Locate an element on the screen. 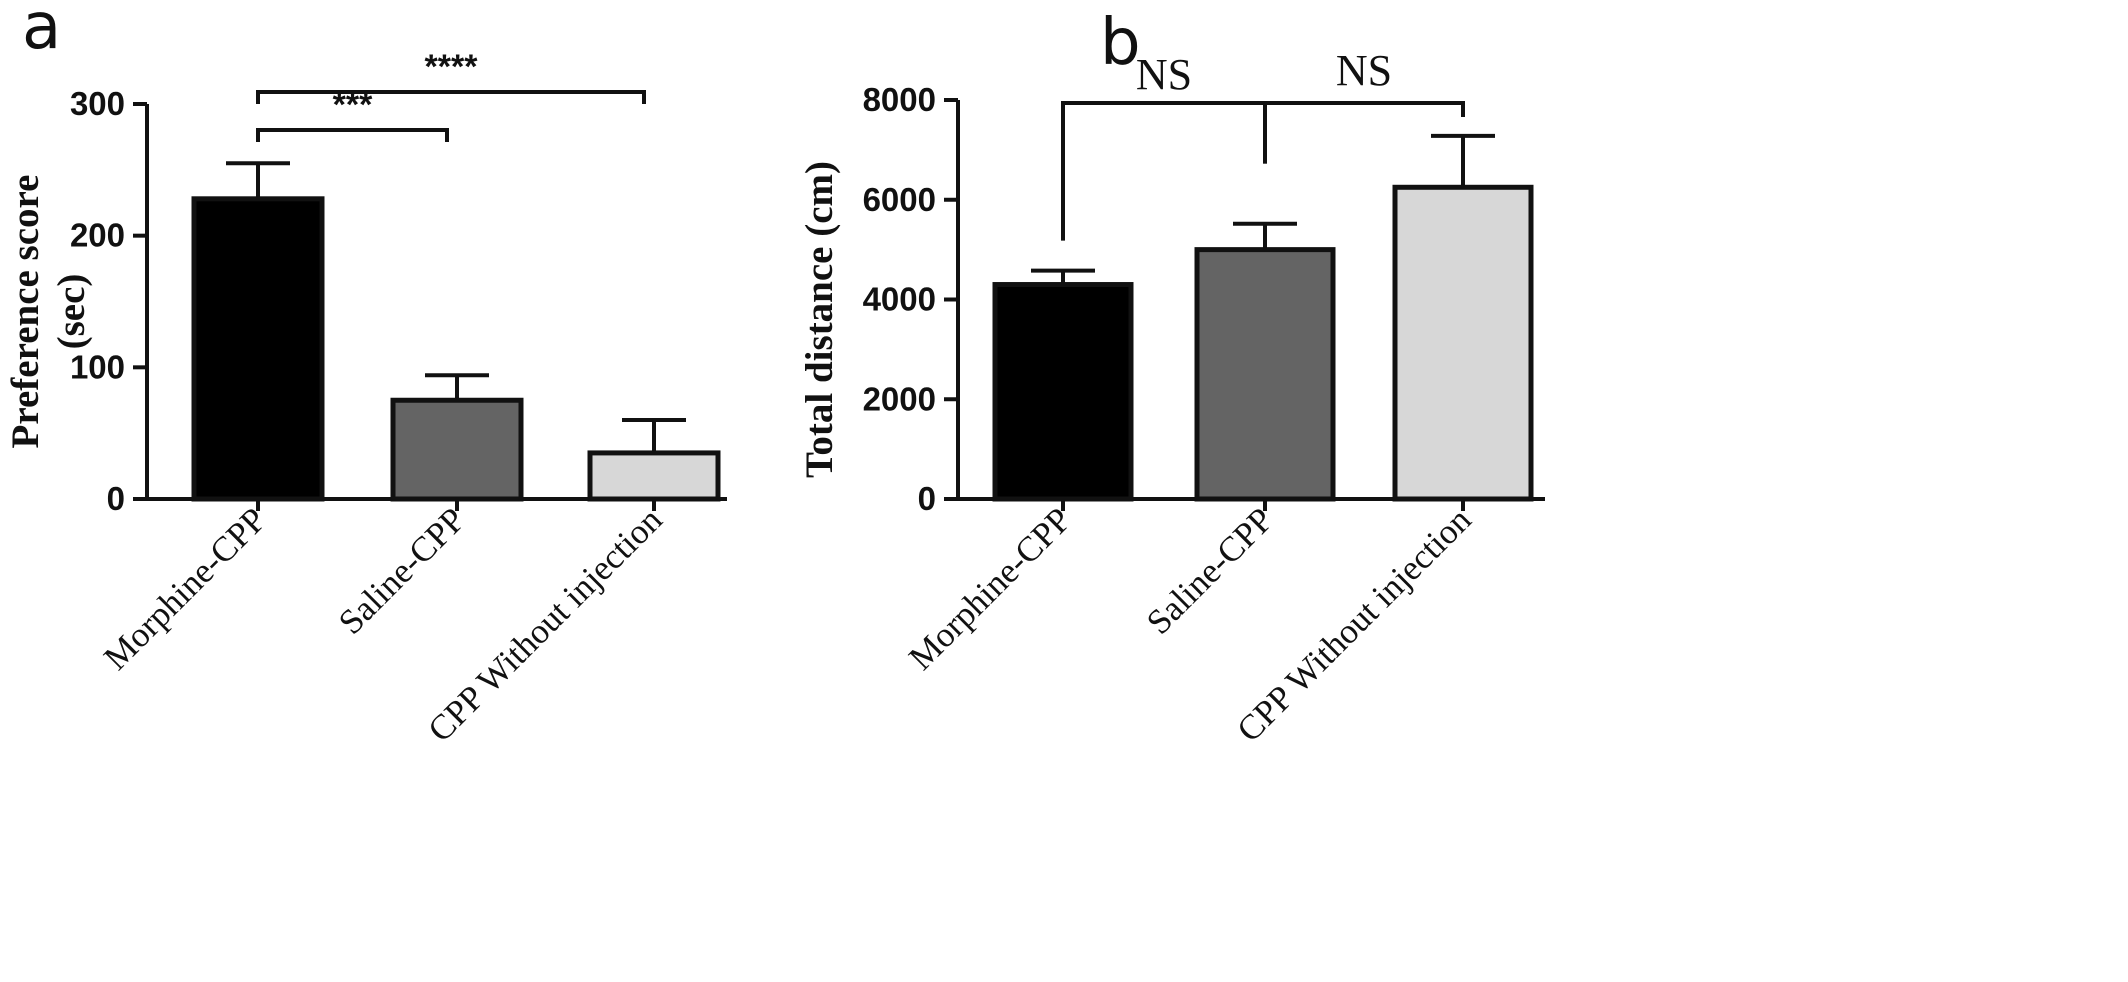 This screenshot has height=982, width=2128. y-tick-label: 2000 is located at coordinates (899, 398).